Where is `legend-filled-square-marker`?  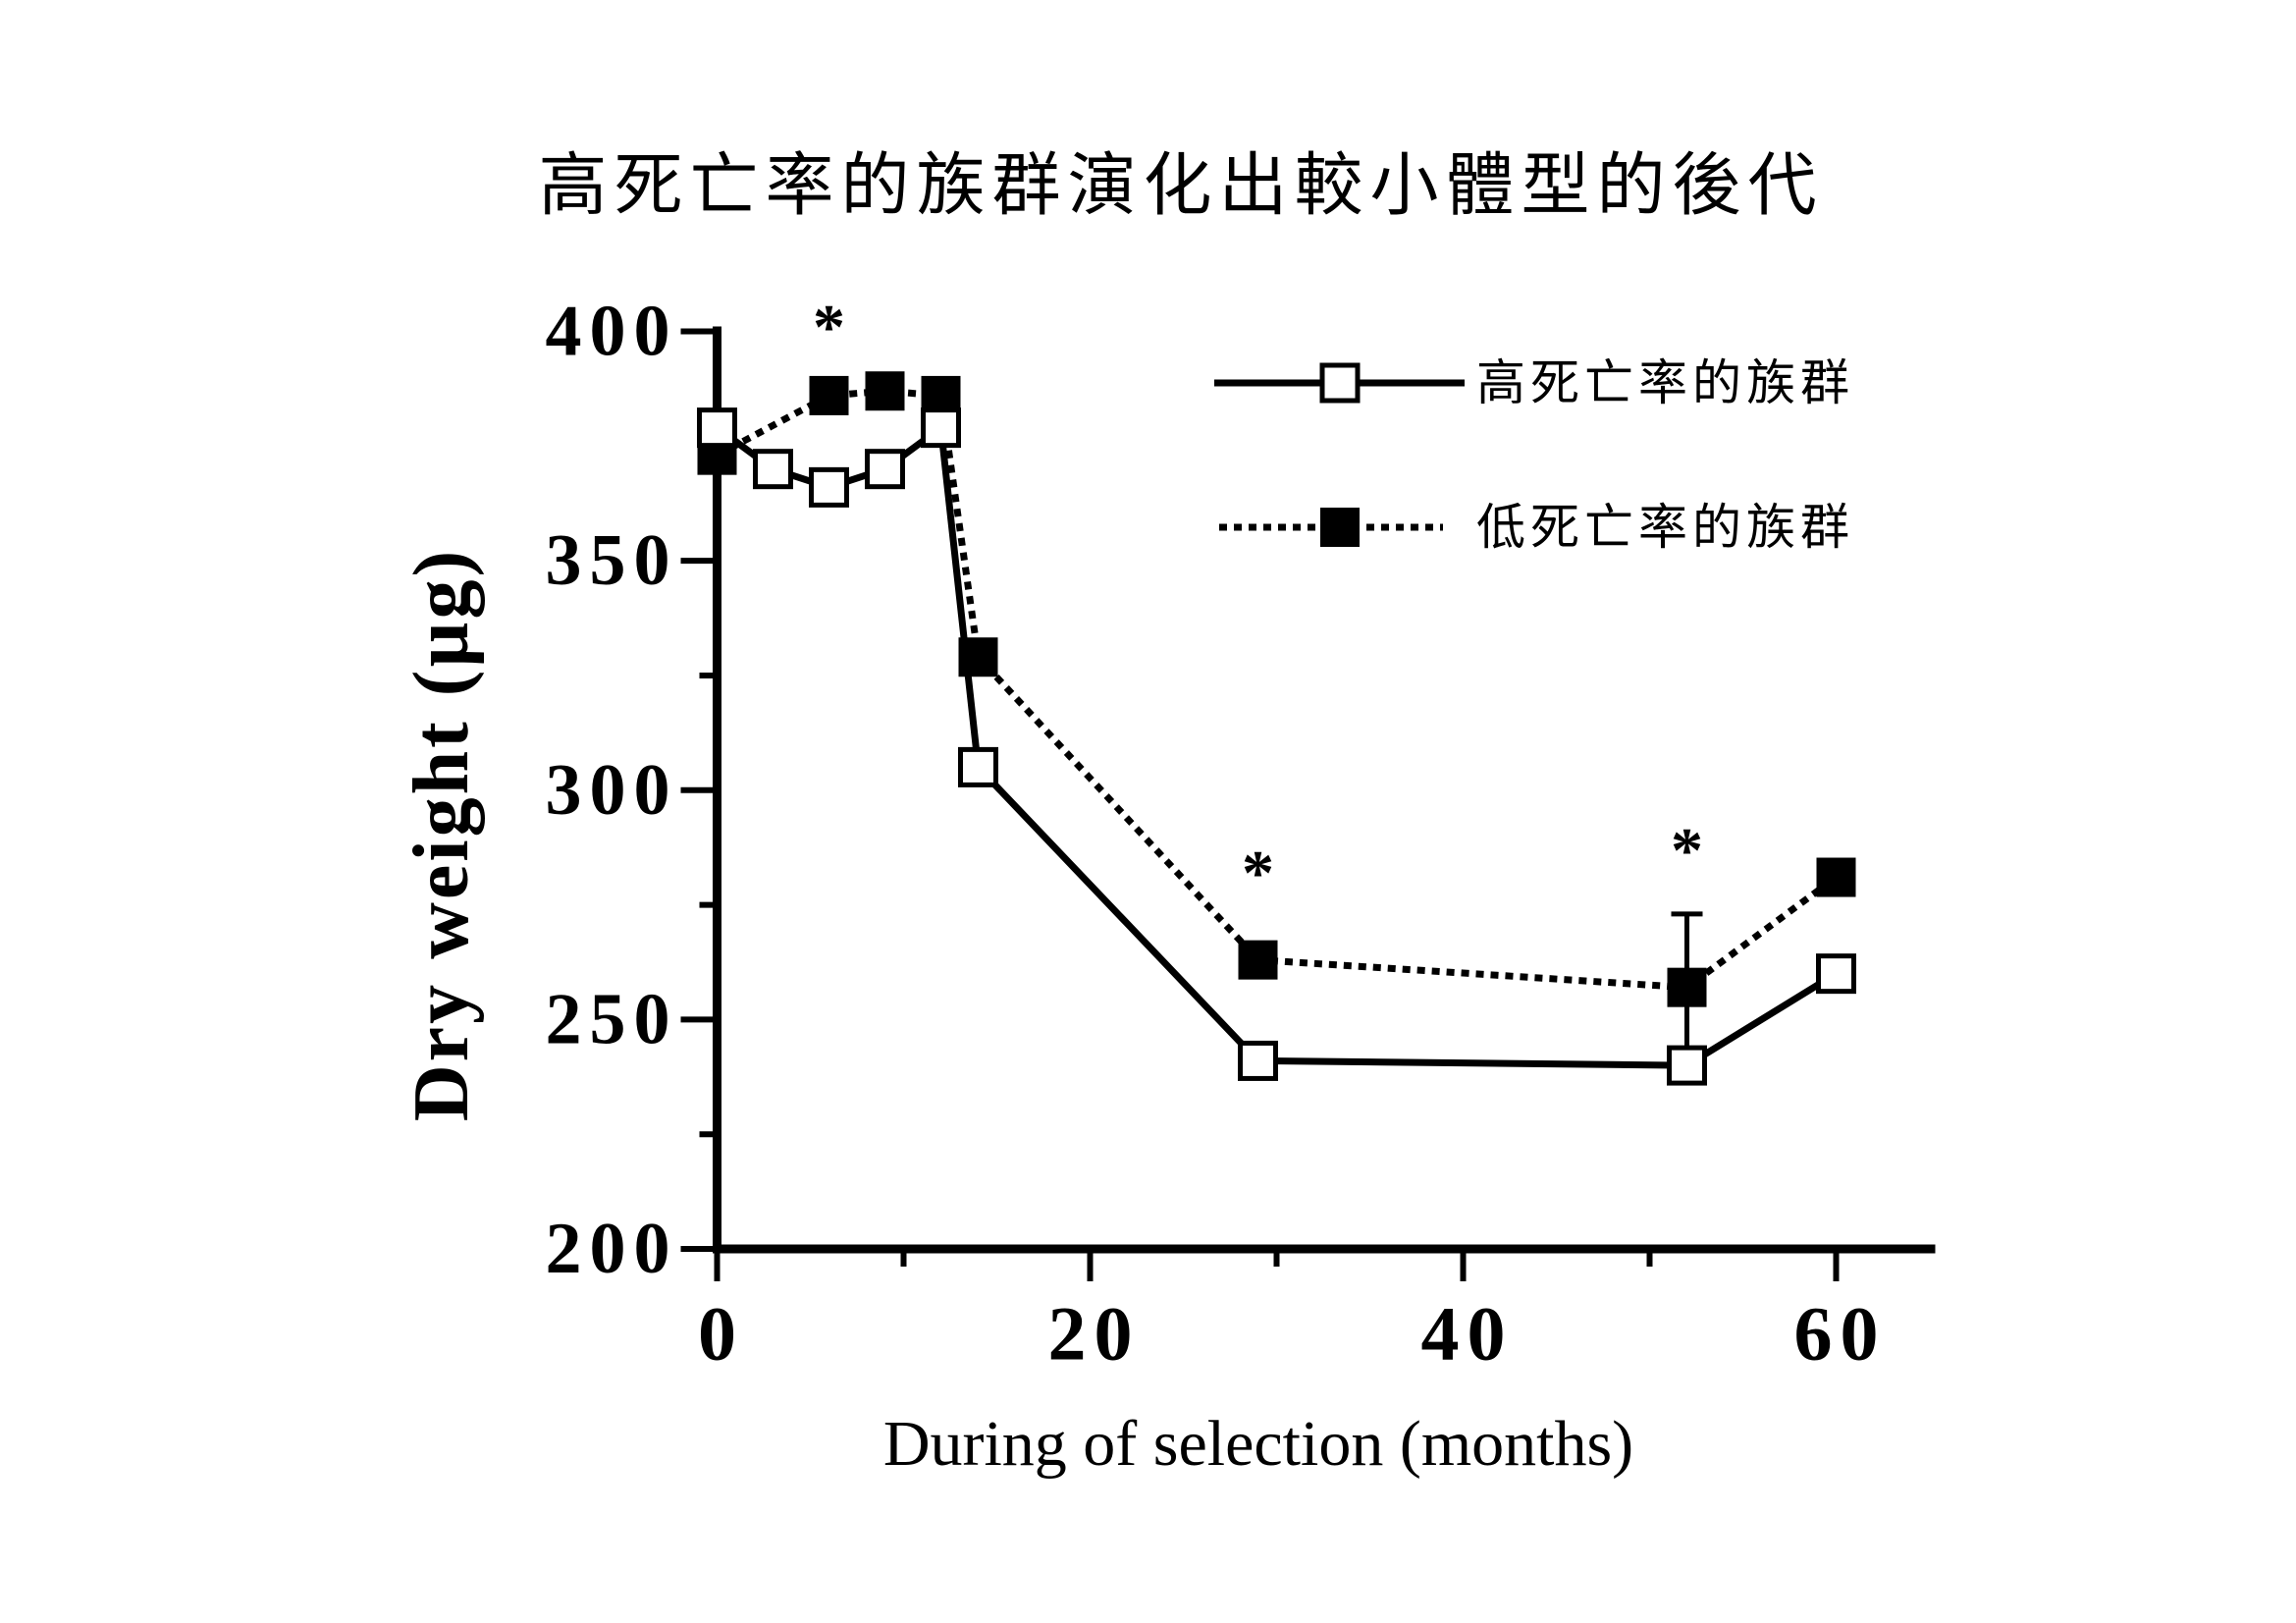
legend-filled-square-marker is located at coordinates (1340, 528).